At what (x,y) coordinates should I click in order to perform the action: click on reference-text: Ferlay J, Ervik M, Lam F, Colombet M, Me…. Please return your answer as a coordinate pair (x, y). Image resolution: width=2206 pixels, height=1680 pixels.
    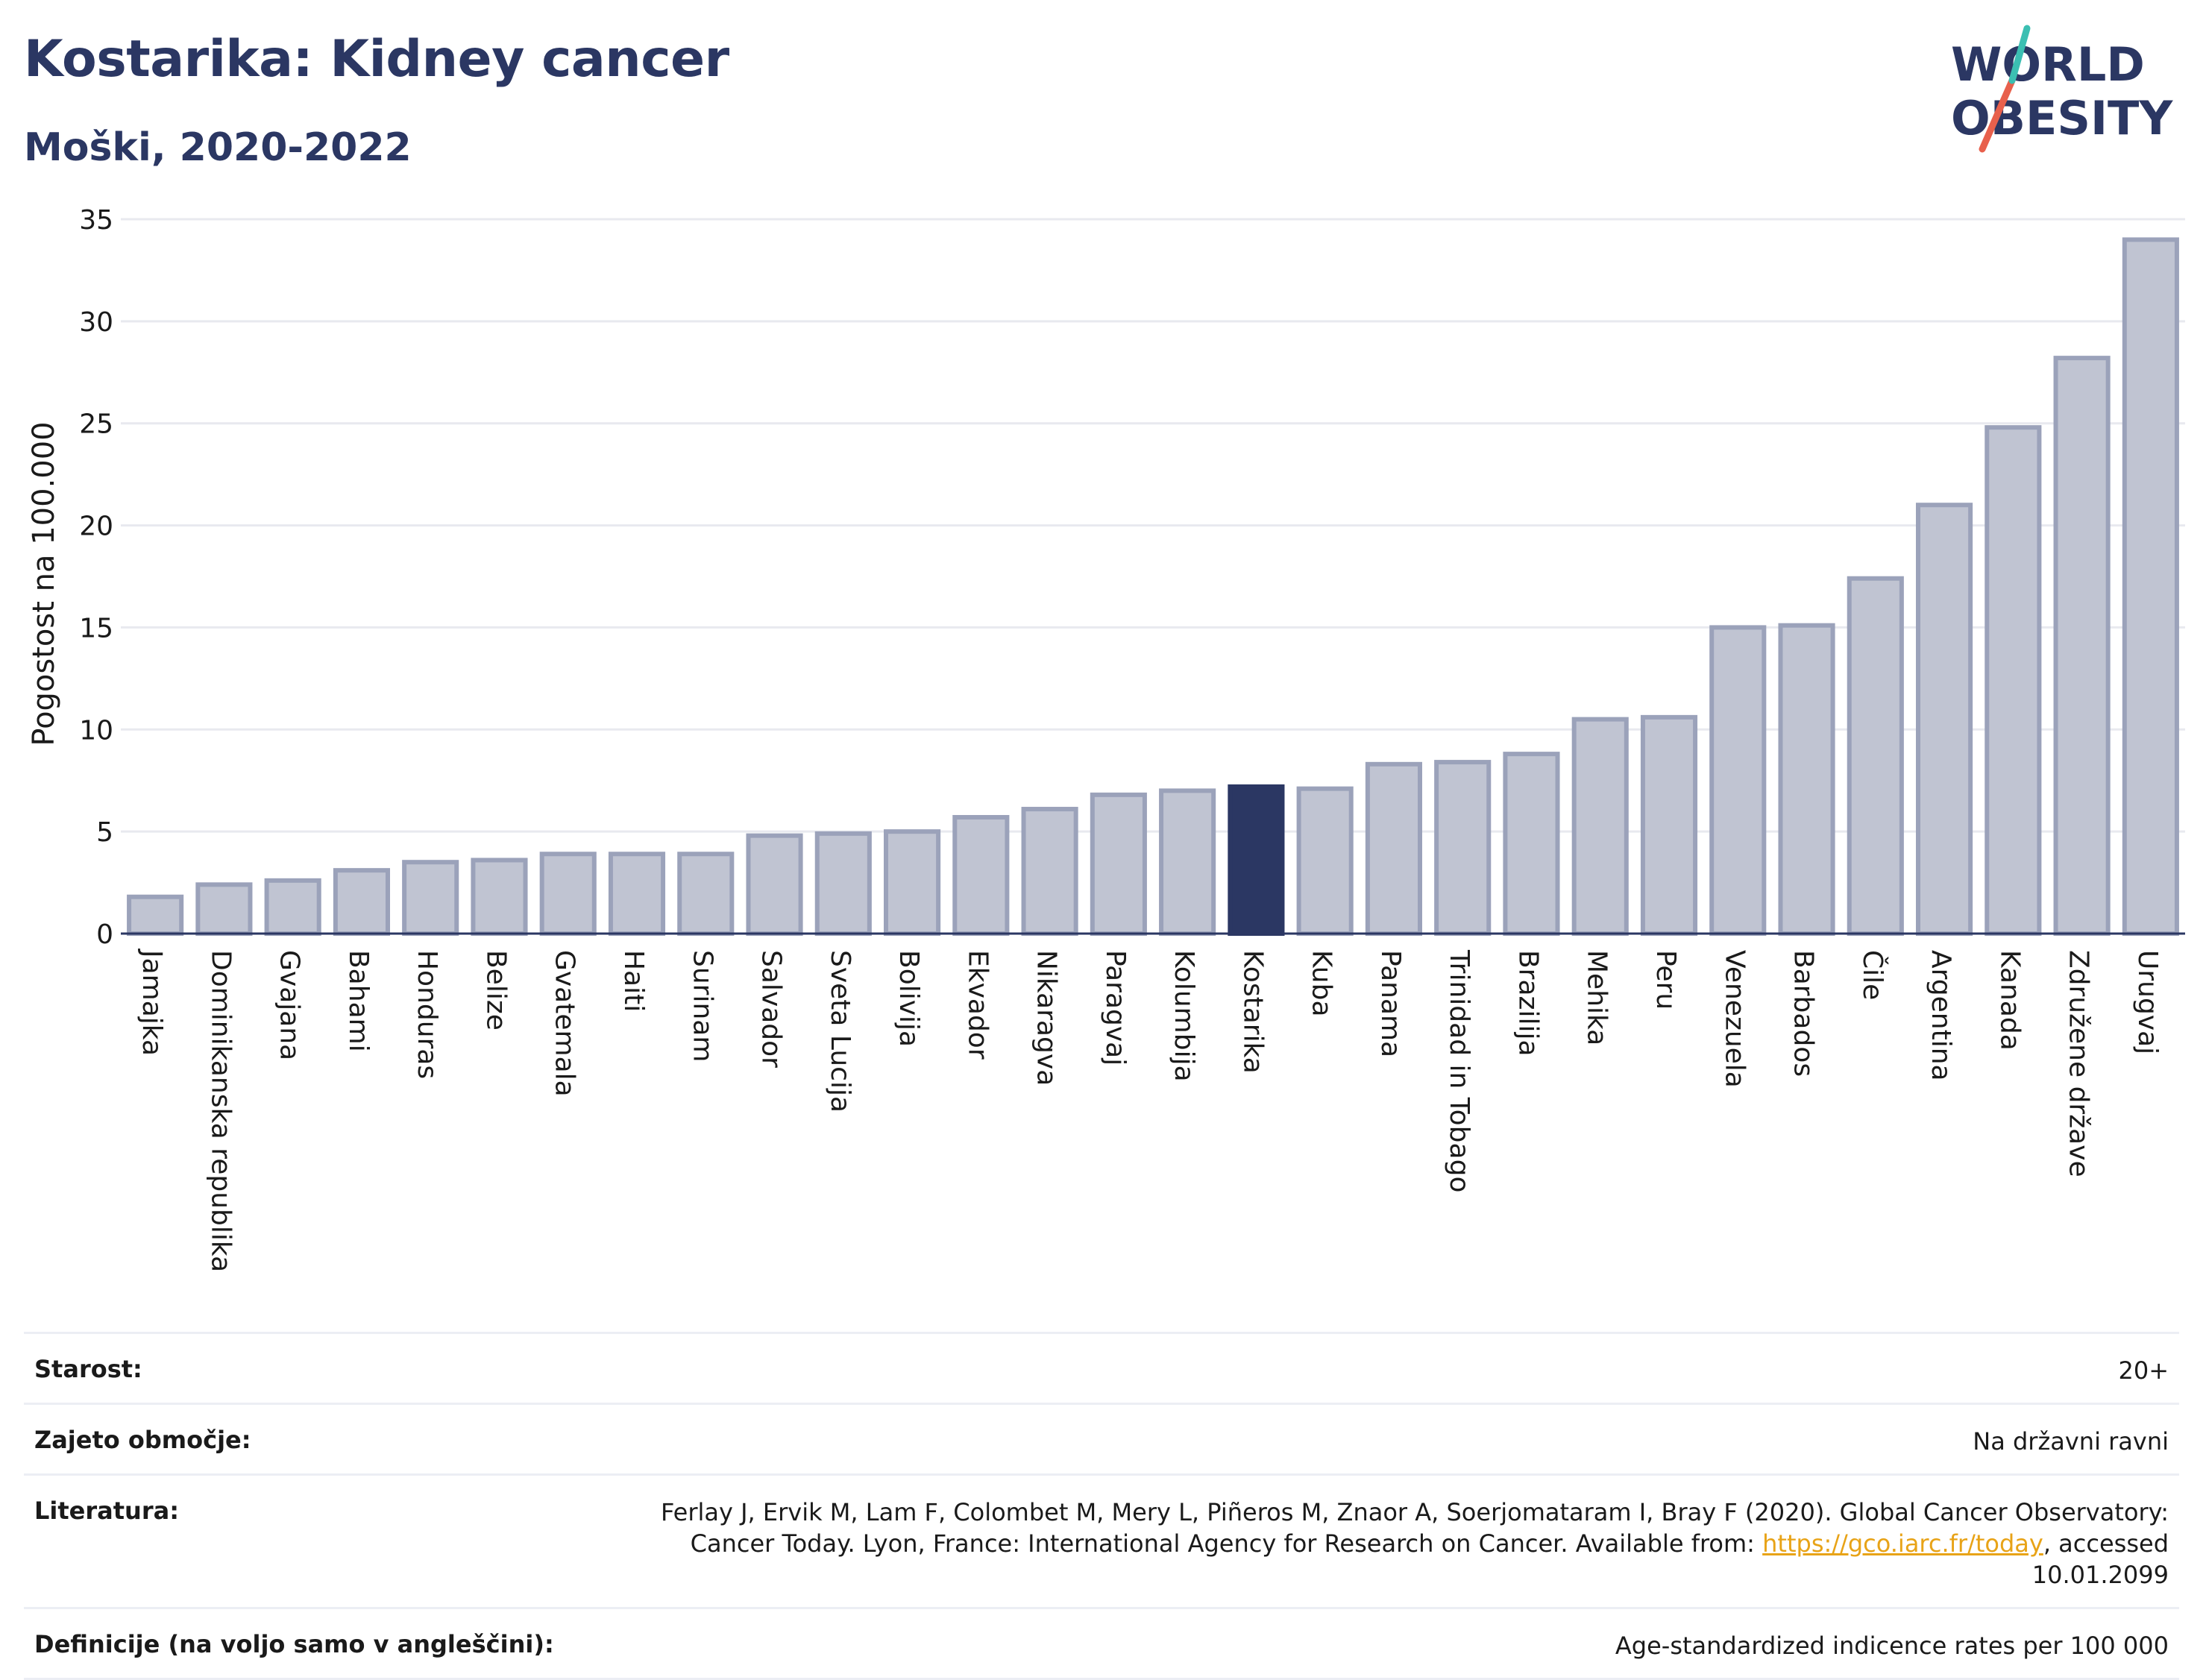
    Looking at the image, I should click on (1415, 1528).